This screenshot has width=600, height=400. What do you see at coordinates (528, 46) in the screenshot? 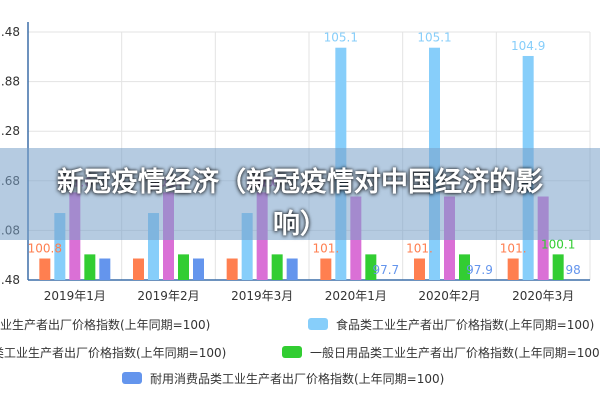
I see `data-label: 104.9` at bounding box center [528, 46].